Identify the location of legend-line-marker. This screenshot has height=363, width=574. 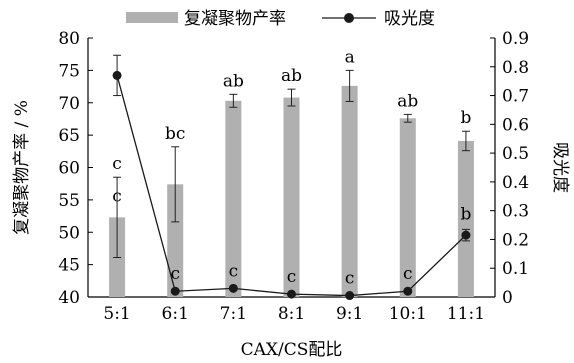
(349, 18).